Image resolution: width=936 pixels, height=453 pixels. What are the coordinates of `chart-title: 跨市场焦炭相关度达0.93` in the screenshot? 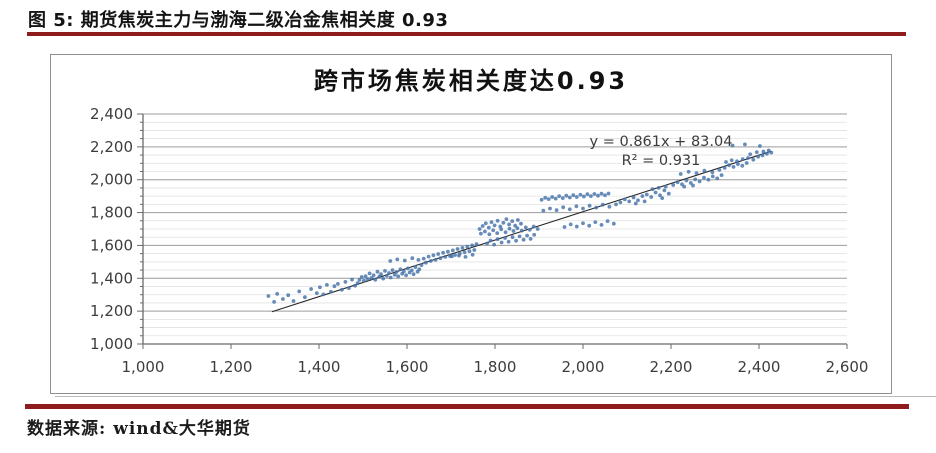 It's located at (471, 81).